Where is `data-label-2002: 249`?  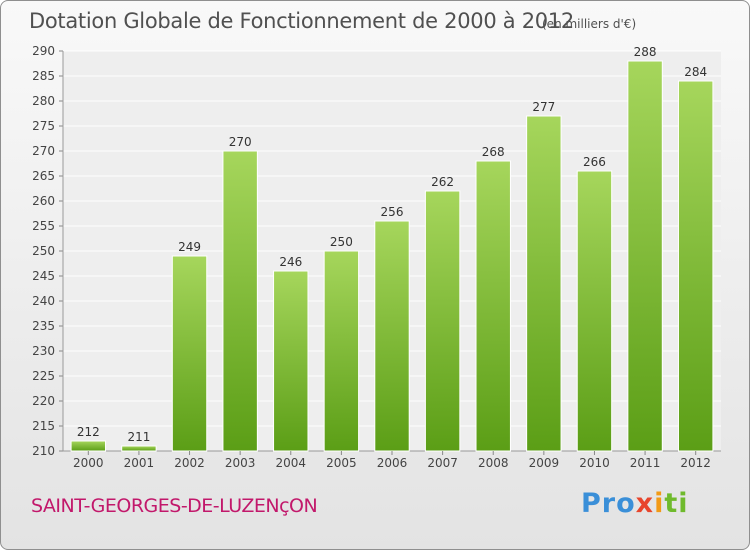
data-label-2002: 249 is located at coordinates (189, 247).